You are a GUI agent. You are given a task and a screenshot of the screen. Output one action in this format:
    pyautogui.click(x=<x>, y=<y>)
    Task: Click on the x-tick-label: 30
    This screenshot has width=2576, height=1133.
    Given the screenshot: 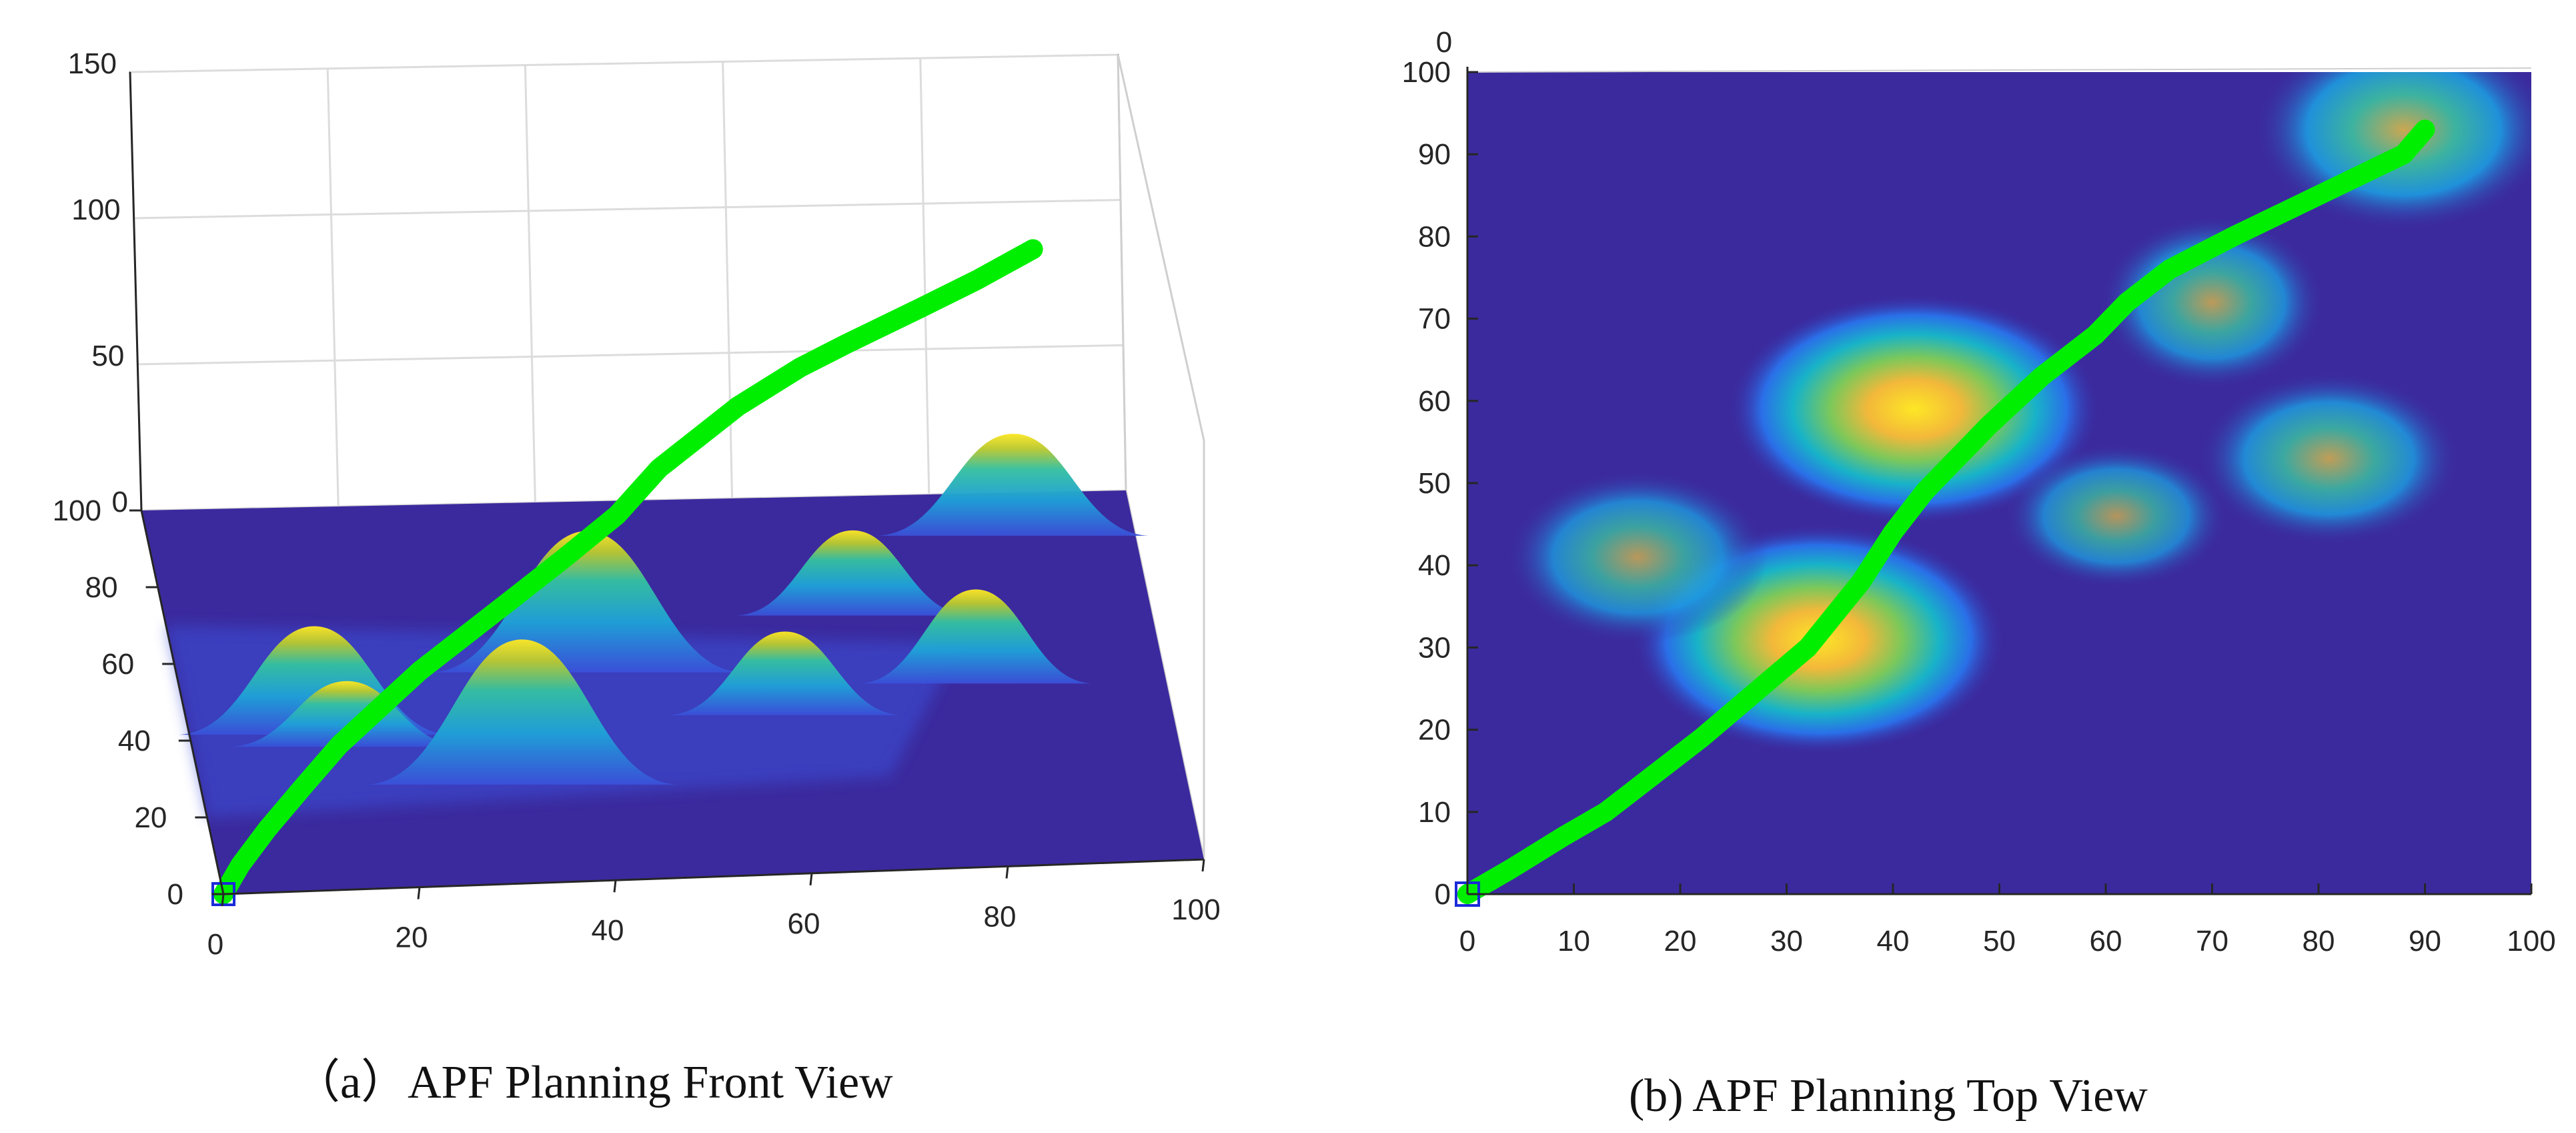 What is the action you would take?
    pyautogui.click(x=1786, y=941)
    